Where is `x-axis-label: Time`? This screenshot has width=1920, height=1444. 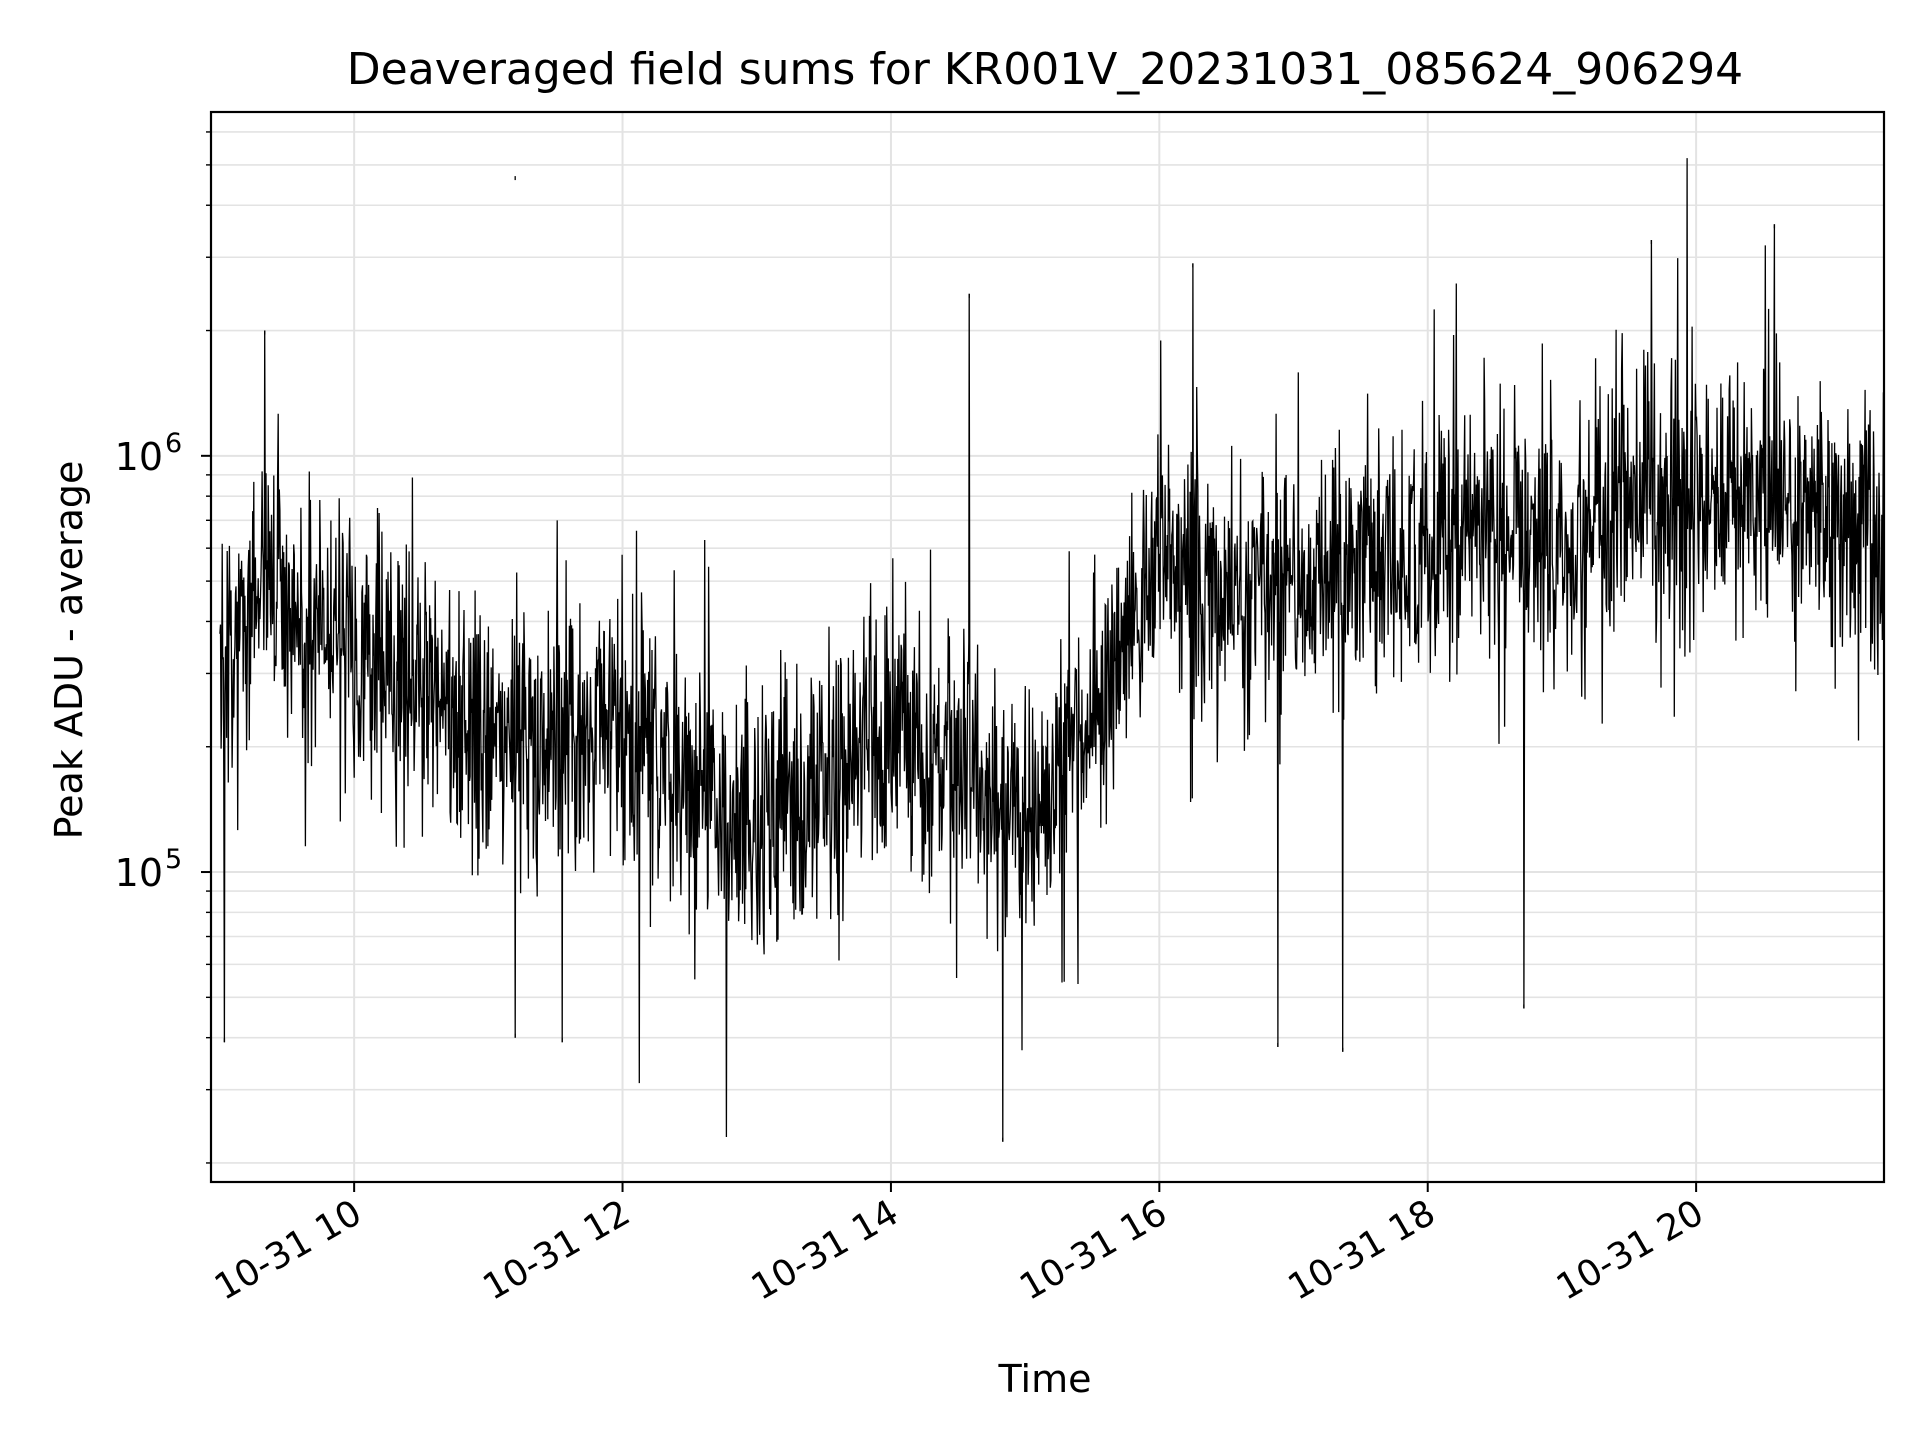 x-axis-label: Time is located at coordinates (1045, 1379).